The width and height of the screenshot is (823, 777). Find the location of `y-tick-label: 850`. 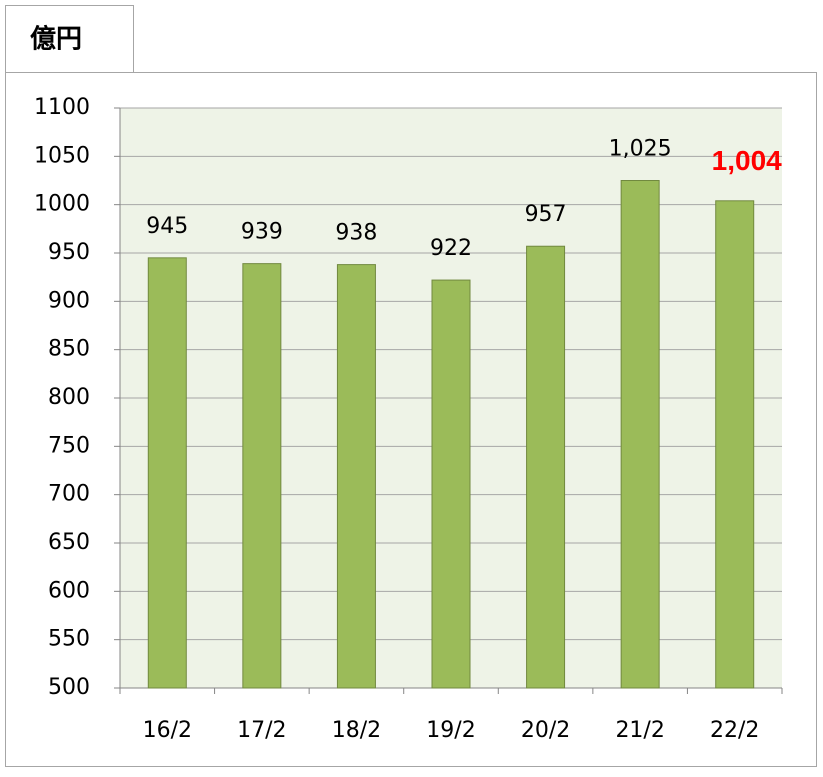

y-tick-label: 850 is located at coordinates (69, 349).